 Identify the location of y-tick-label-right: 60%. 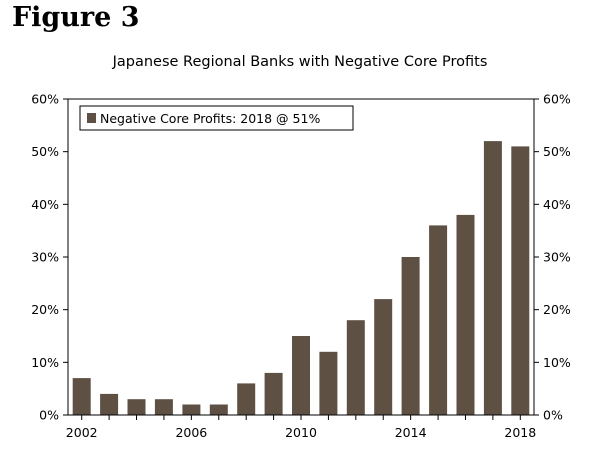
(557, 99).